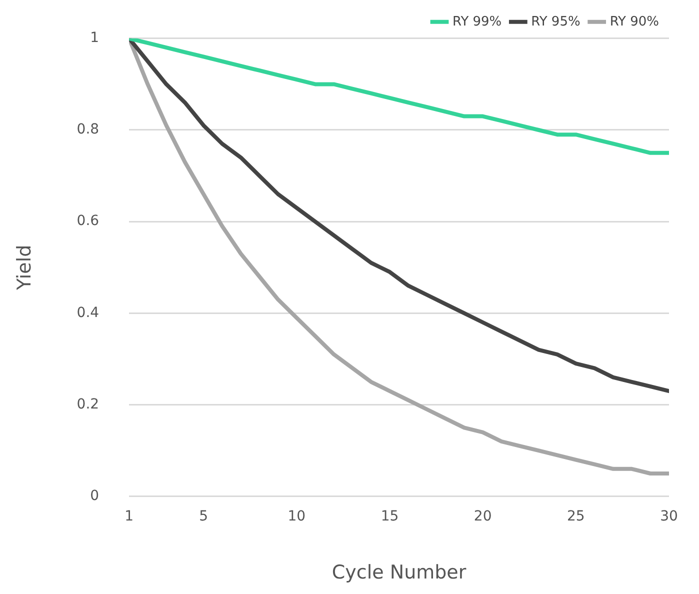 The height and width of the screenshot is (594, 699). Describe the element at coordinates (389, 516) in the screenshot. I see `x-tick-label: 15` at that location.